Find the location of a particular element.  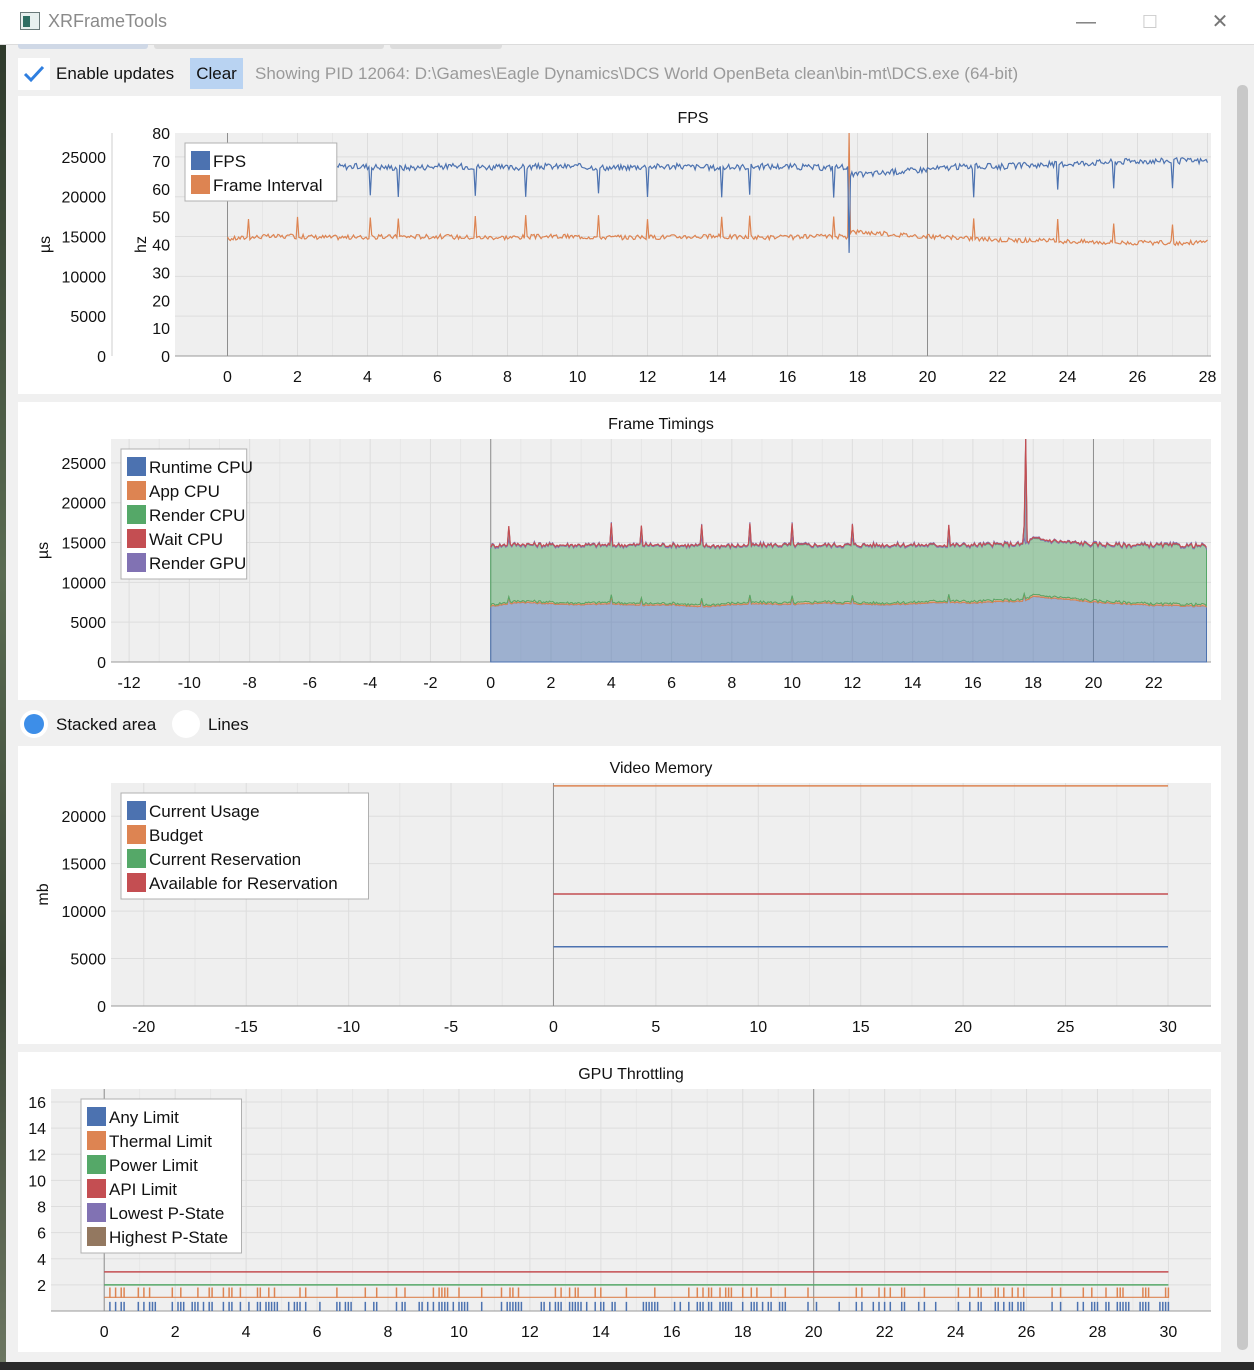

throttle-event-ticks is located at coordinates (639, 1299).